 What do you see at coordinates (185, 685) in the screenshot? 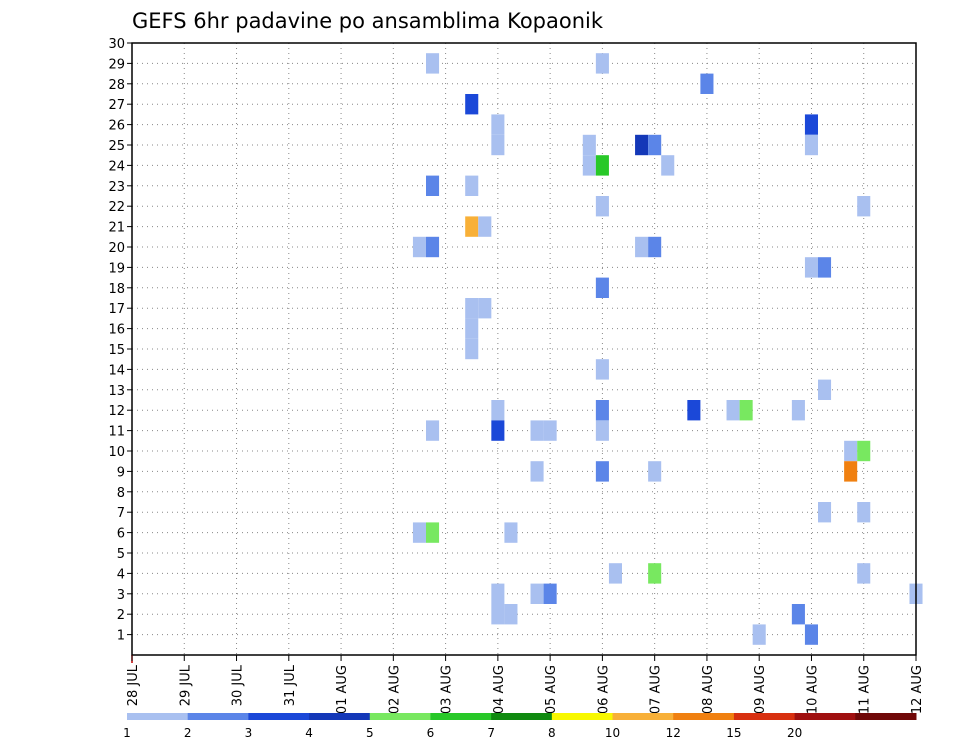
I see `x-tick-label: 29 JUL` at bounding box center [185, 685].